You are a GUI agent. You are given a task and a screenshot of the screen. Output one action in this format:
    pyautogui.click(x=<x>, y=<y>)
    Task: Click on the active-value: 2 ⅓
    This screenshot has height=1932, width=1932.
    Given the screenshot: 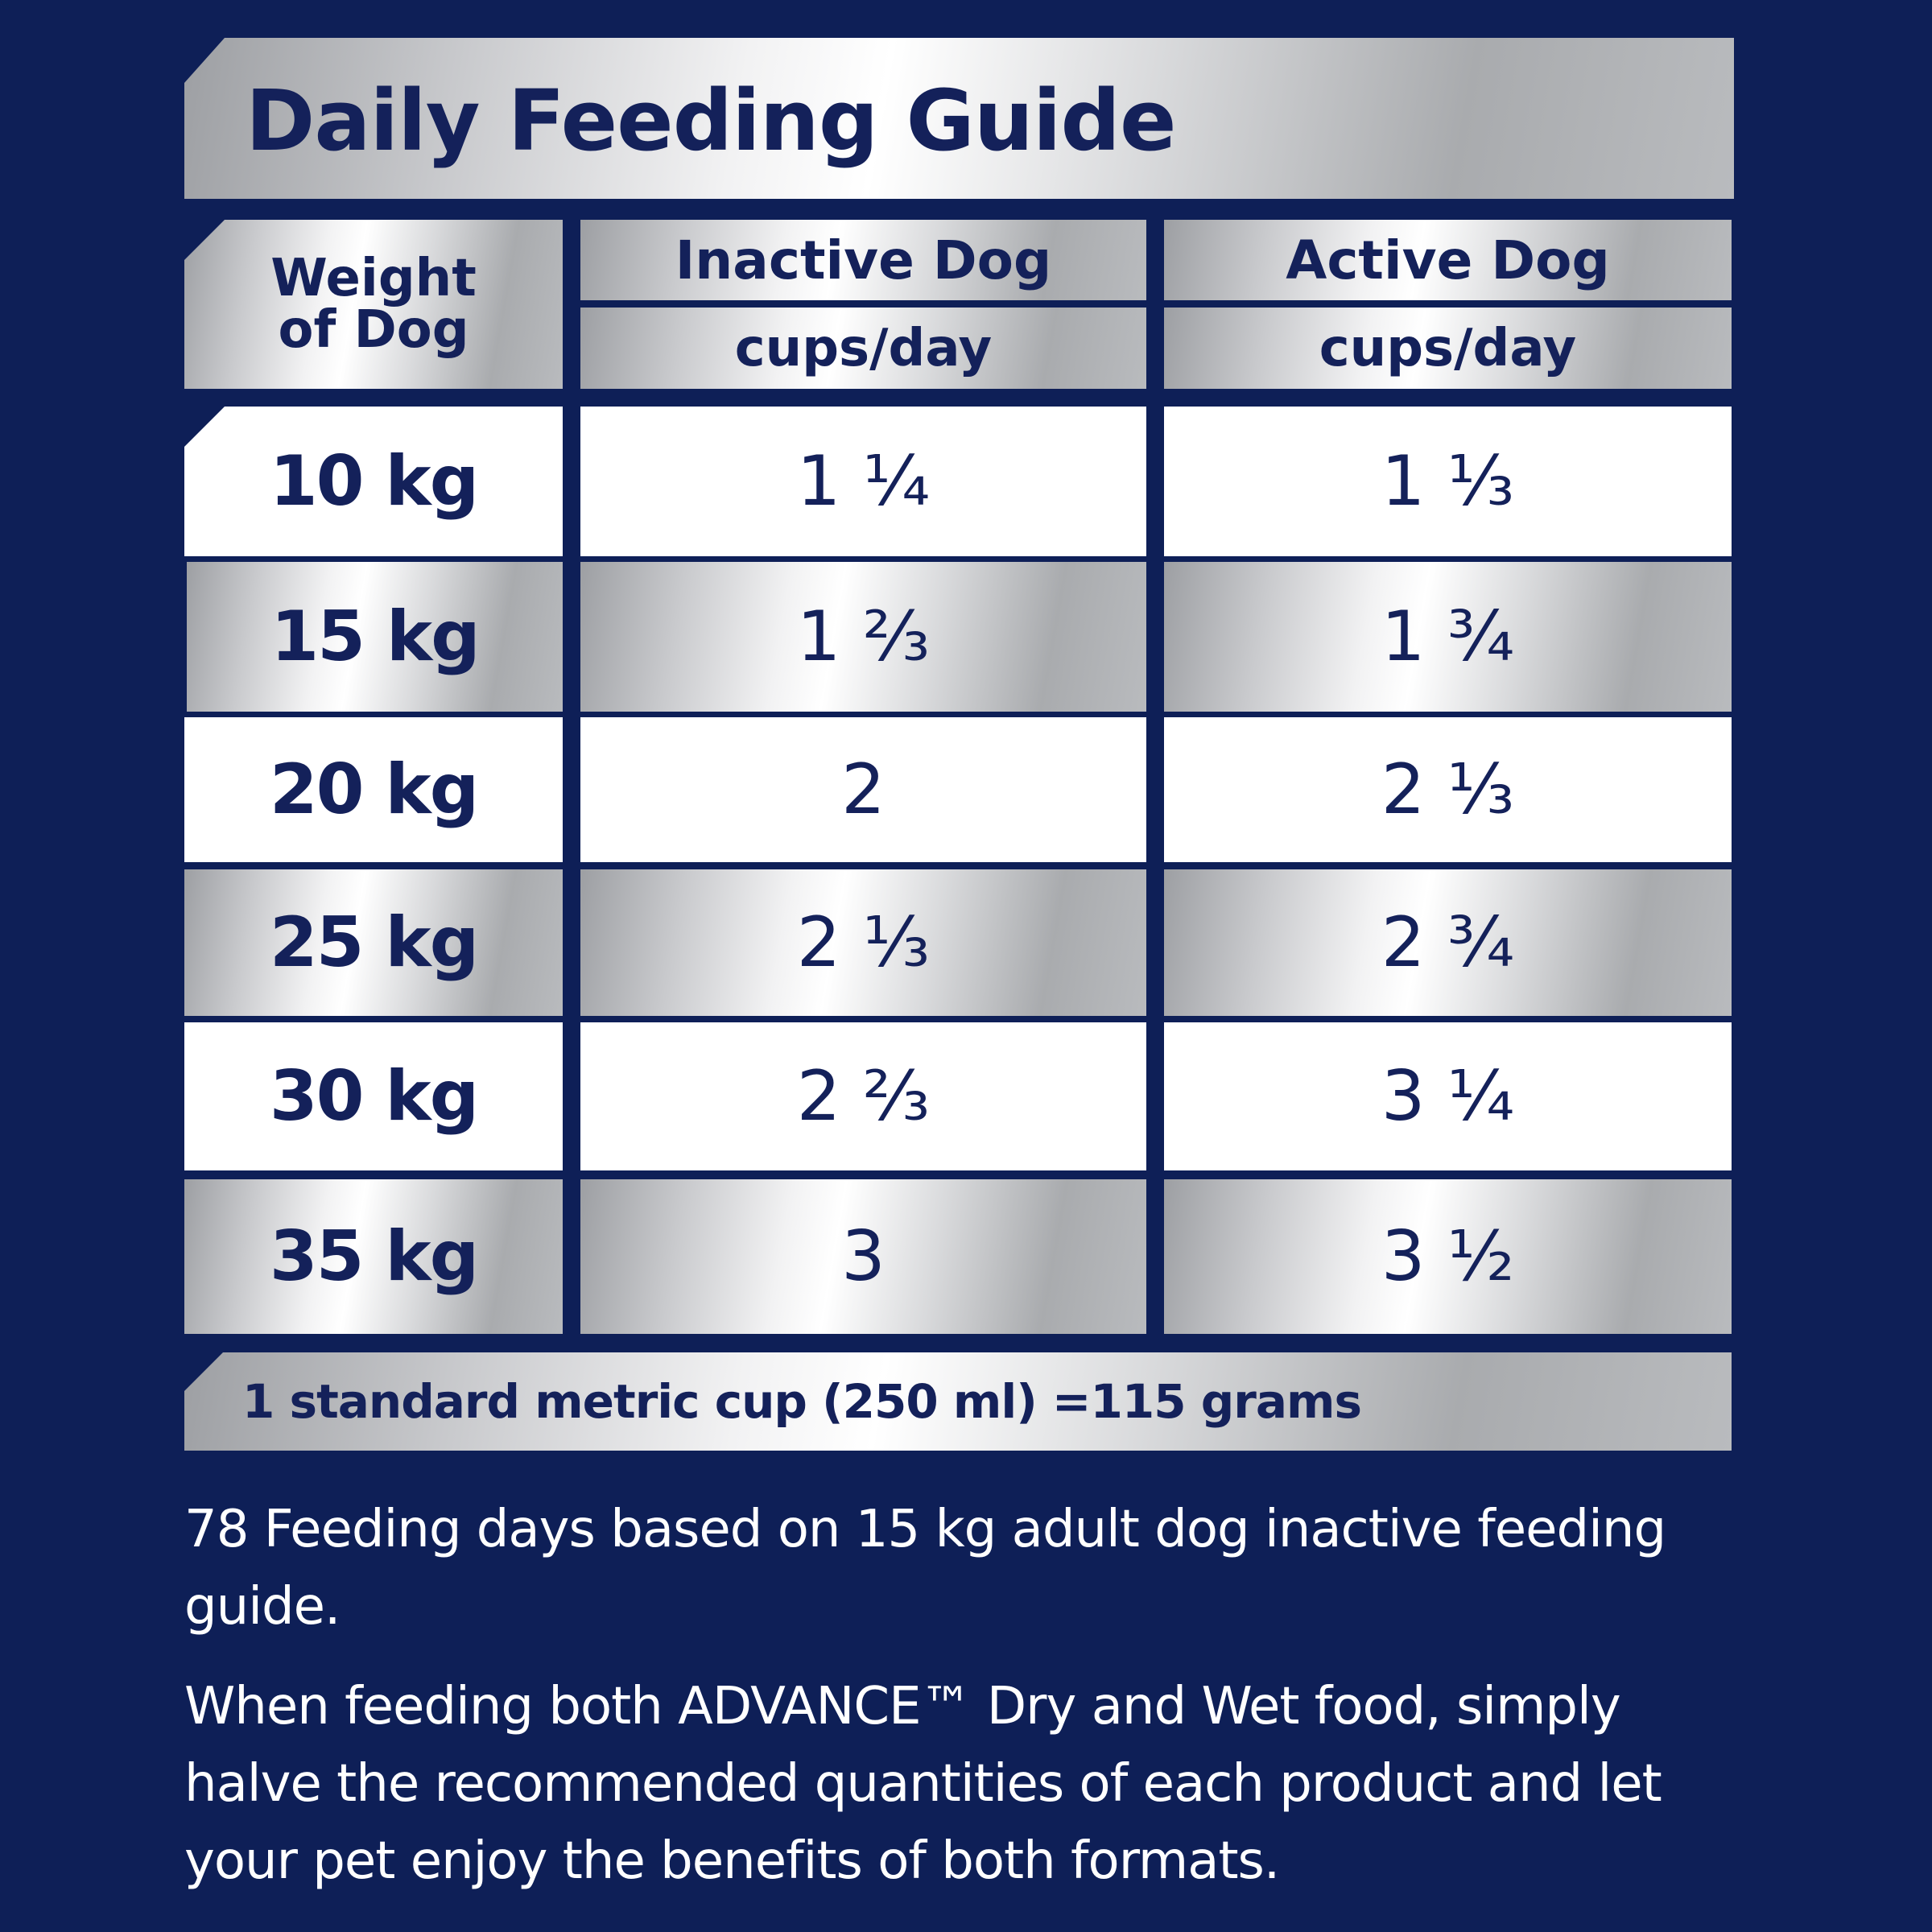 What is the action you would take?
    pyautogui.click(x=1448, y=789)
    